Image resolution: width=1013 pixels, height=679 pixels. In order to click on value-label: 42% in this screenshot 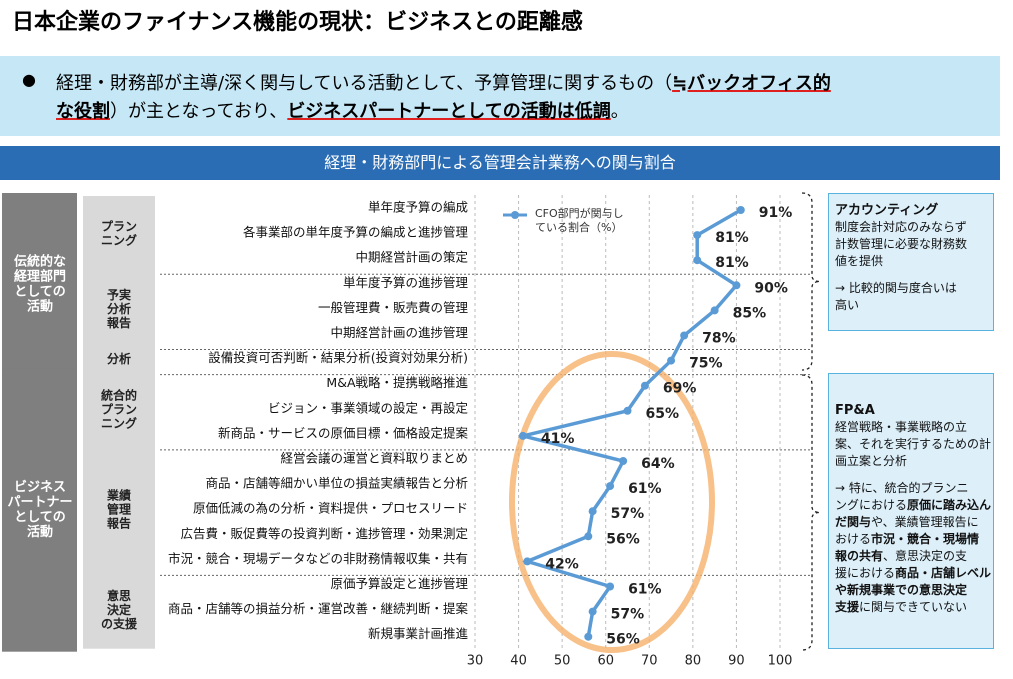, I will do `click(562, 564)`.